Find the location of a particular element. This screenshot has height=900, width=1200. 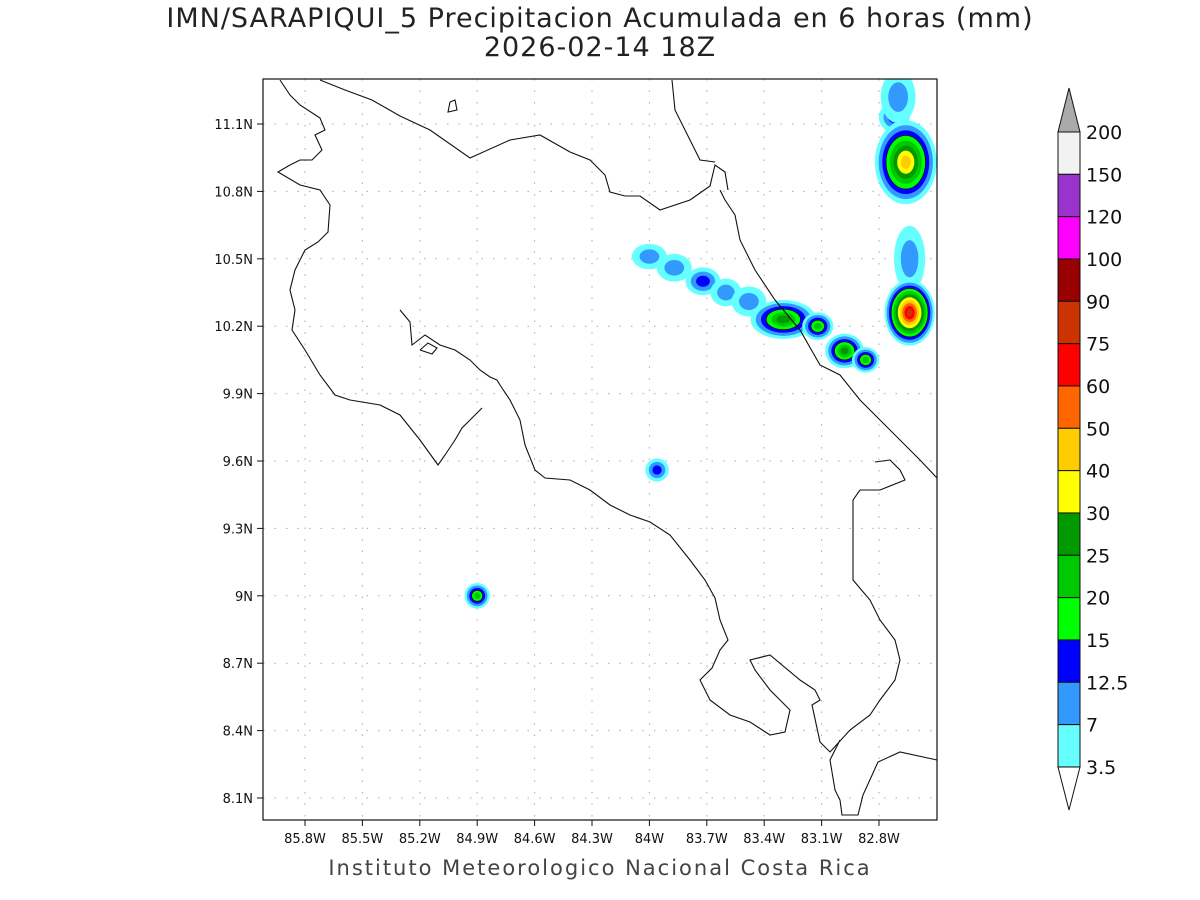

nicaragua-caribbean-coast is located at coordinates (693, 121).